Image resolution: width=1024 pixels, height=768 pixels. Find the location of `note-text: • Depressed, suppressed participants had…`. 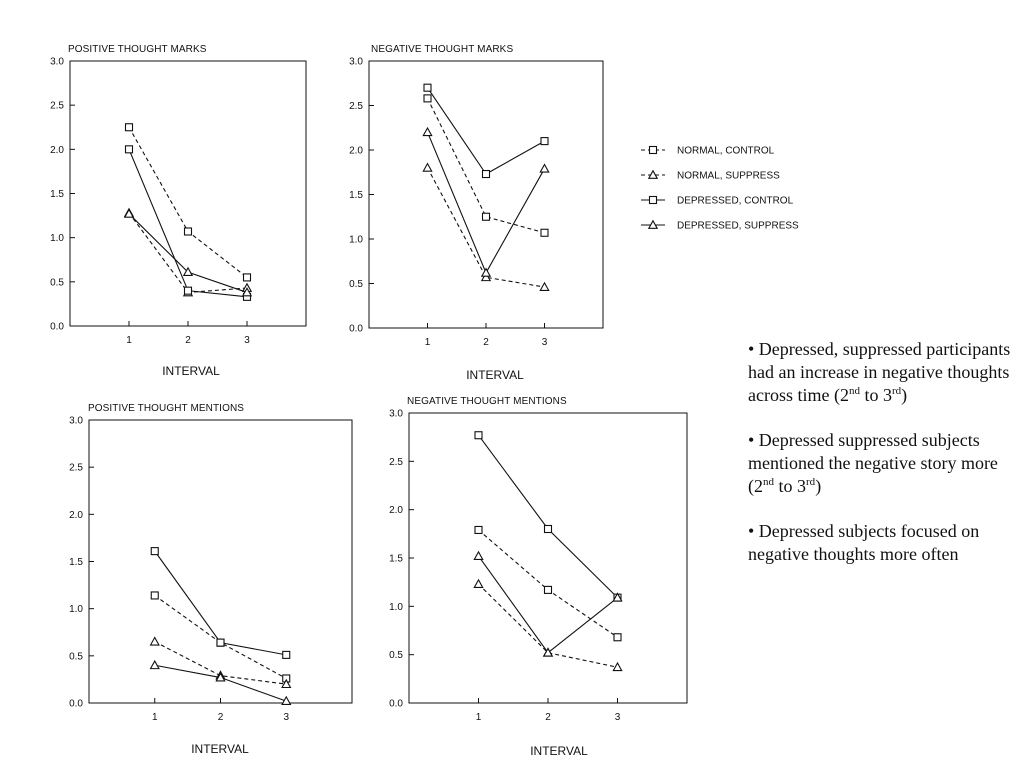

note-text: • Depressed, suppressed participants had… is located at coordinates (879, 372).